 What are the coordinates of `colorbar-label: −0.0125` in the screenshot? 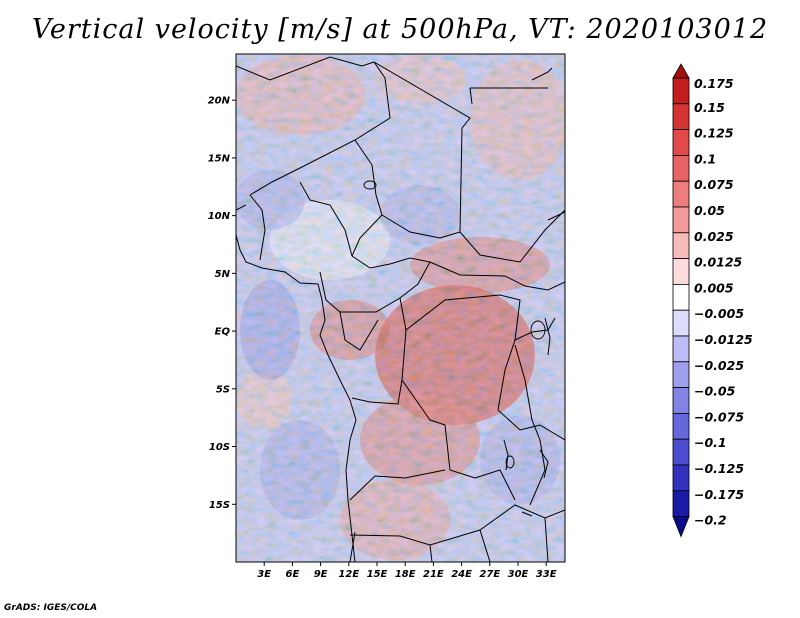 It's located at (723, 339).